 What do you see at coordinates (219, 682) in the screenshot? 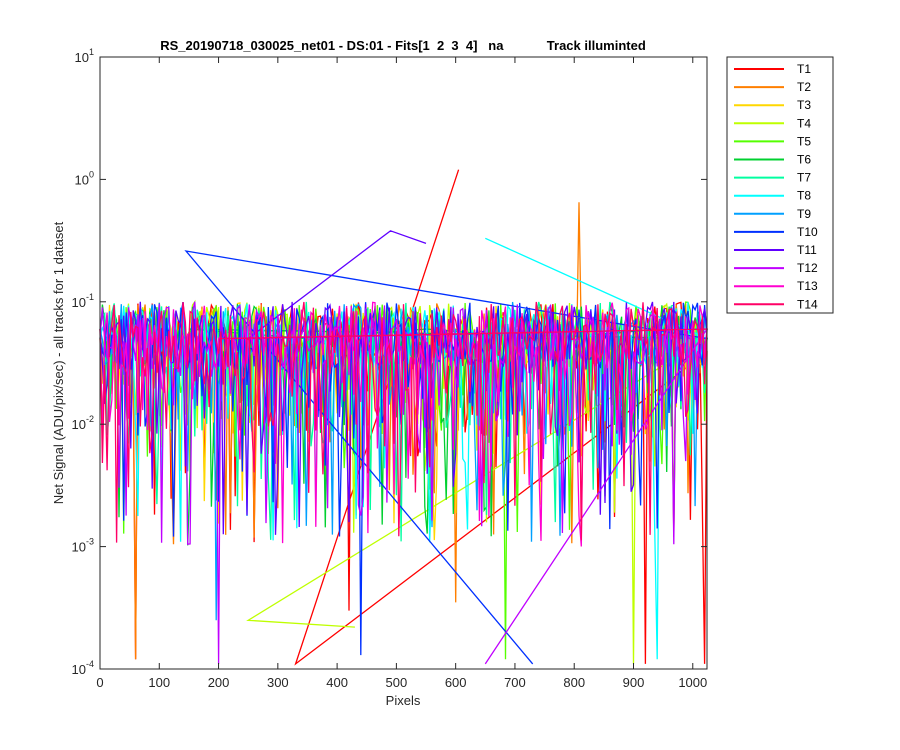
I see `x-tick-label: 200` at bounding box center [219, 682].